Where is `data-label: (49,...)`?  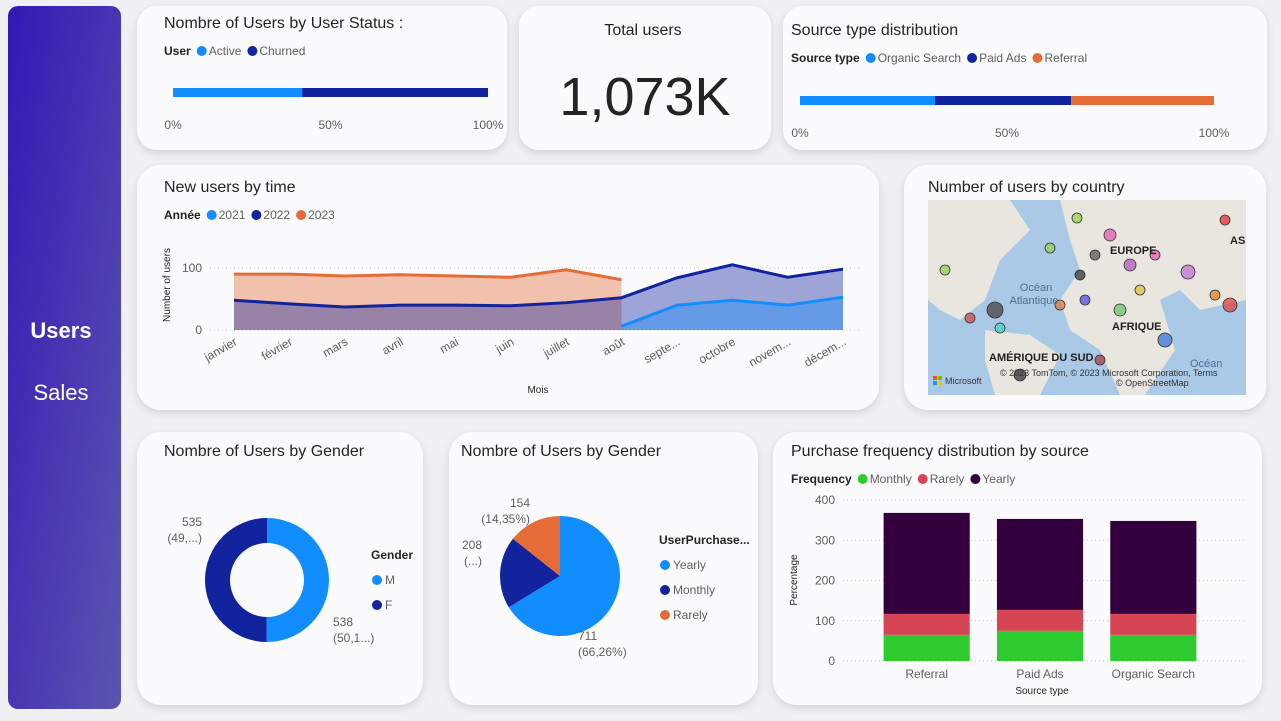 data-label: (49,...) is located at coordinates (184, 538).